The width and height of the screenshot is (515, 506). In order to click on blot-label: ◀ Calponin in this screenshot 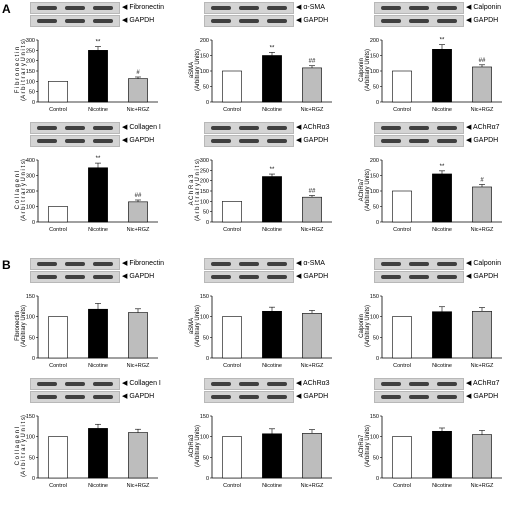, I will do `click(483, 263)`.